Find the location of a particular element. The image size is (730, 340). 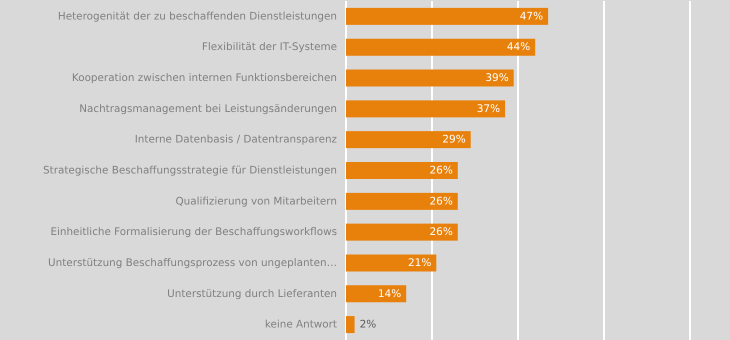

y-tick-label: Strategische Beschaffungsstrategie für Dienstleistungen is located at coordinates (190, 170).